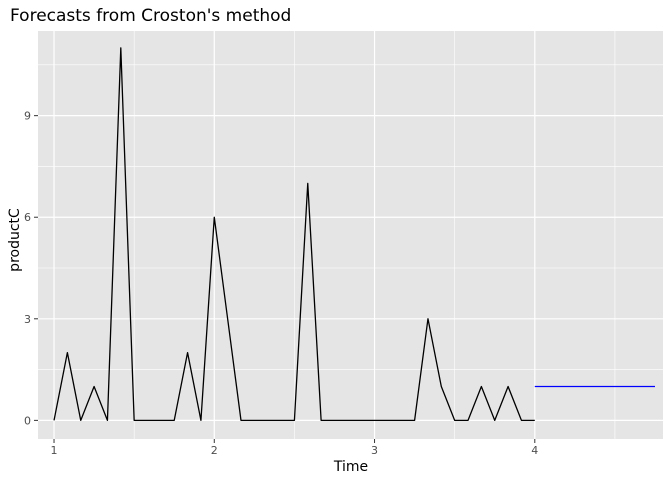 The width and height of the screenshot is (672, 480). Describe the element at coordinates (150, 16) in the screenshot. I see `chart-title: Forecasts from Croston's method` at that location.